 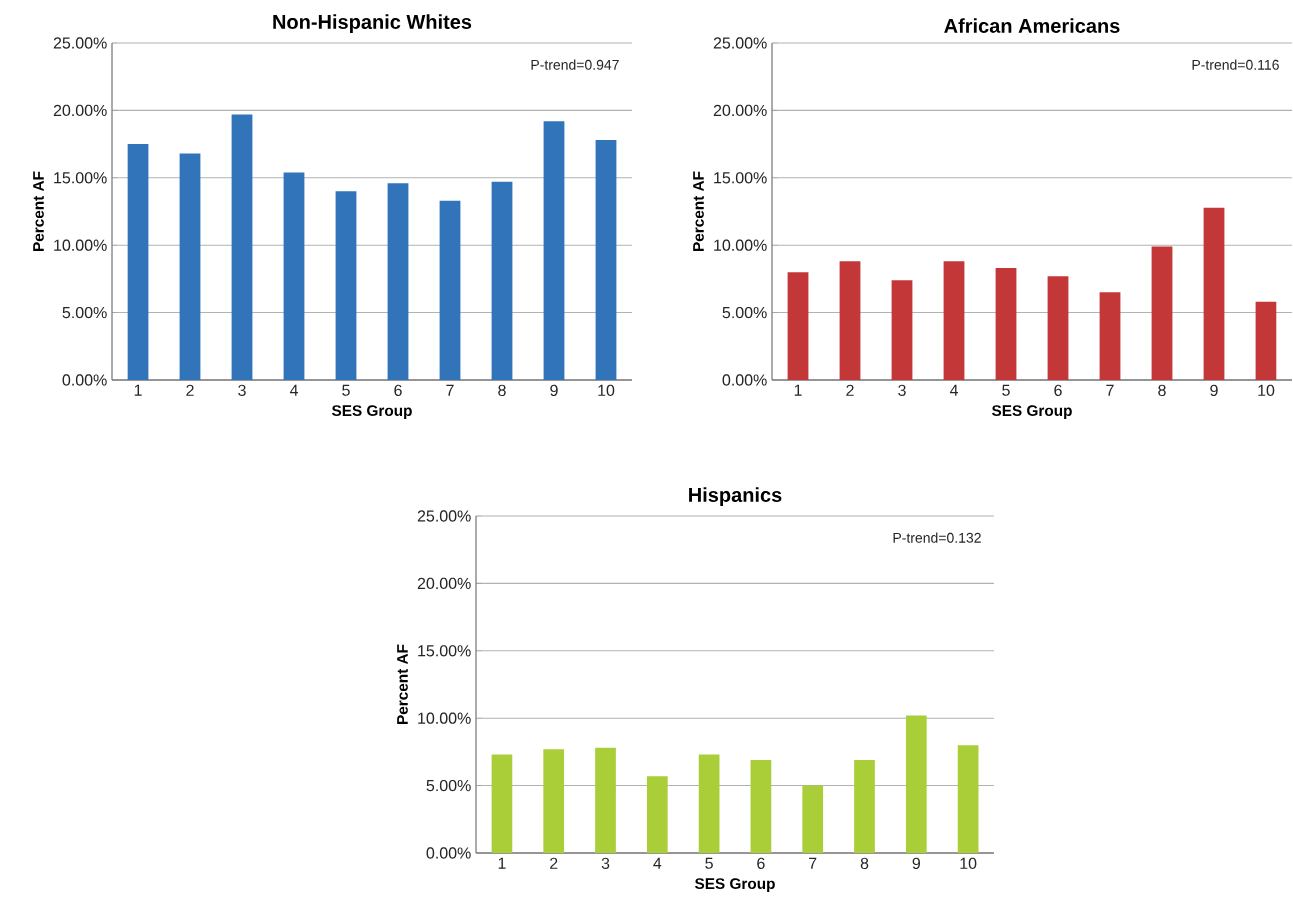 I want to click on annotation: P-trend=0.116, so click(x=1235, y=64).